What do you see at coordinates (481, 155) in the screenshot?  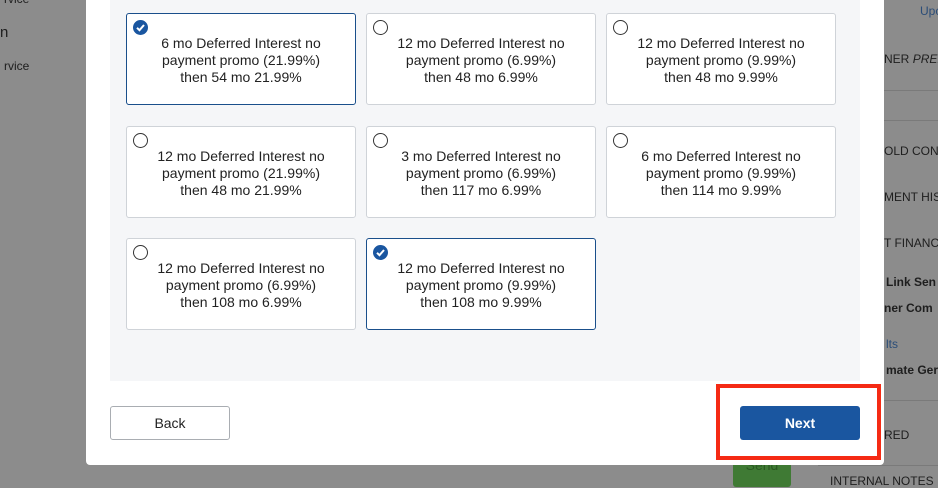 I see `option-line: 3 mo Deferred Interest no` at bounding box center [481, 155].